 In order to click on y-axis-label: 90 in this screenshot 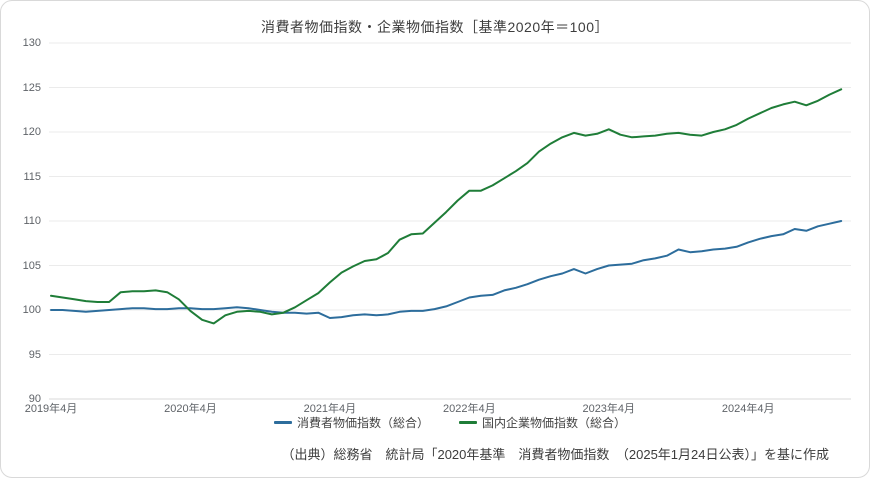, I will do `click(34, 399)`.